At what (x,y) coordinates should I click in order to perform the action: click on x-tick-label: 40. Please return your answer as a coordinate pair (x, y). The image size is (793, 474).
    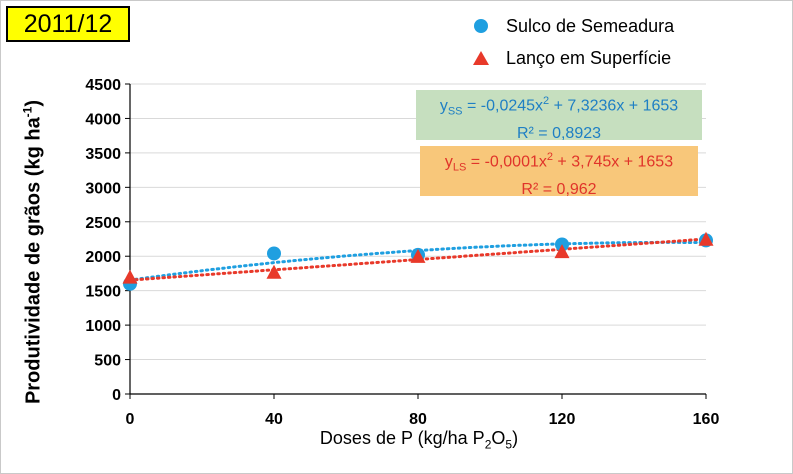
    Looking at the image, I should click on (274, 419).